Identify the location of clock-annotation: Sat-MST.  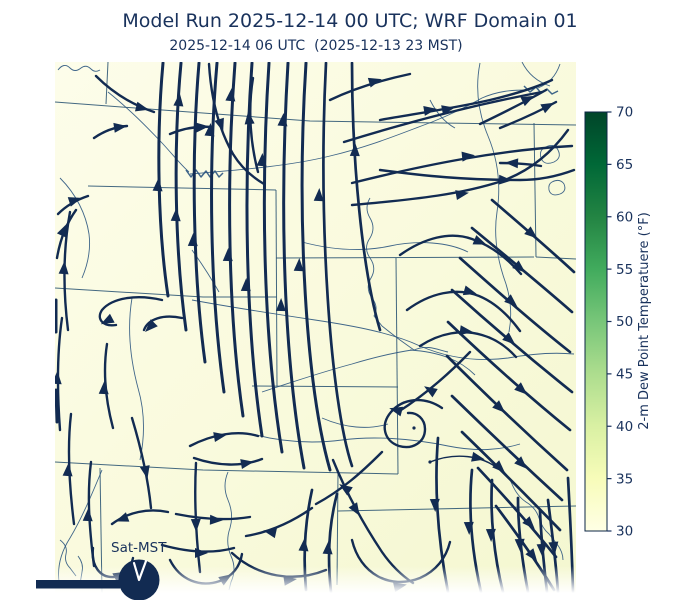
(101, 570).